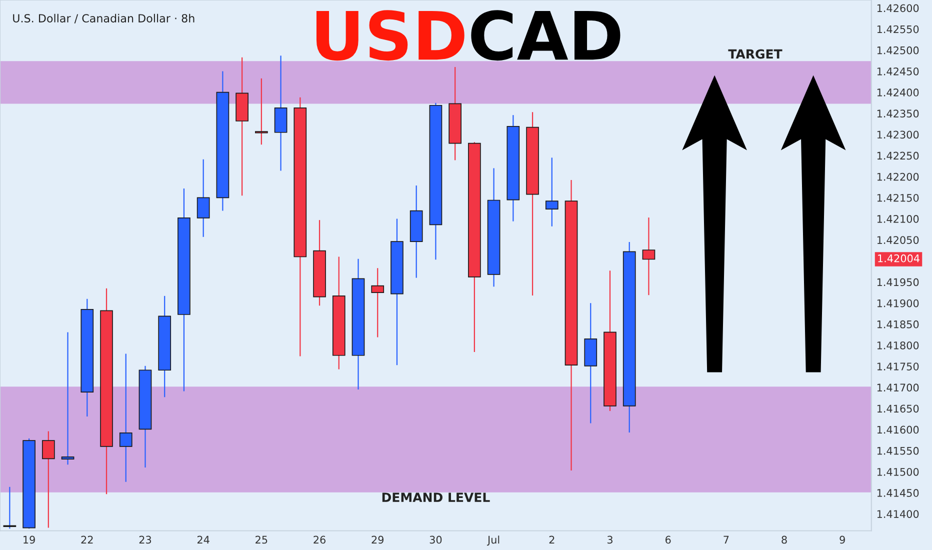 The width and height of the screenshot is (932, 550). What do you see at coordinates (320, 540) in the screenshot?
I see `x-tick-label: 26` at bounding box center [320, 540].